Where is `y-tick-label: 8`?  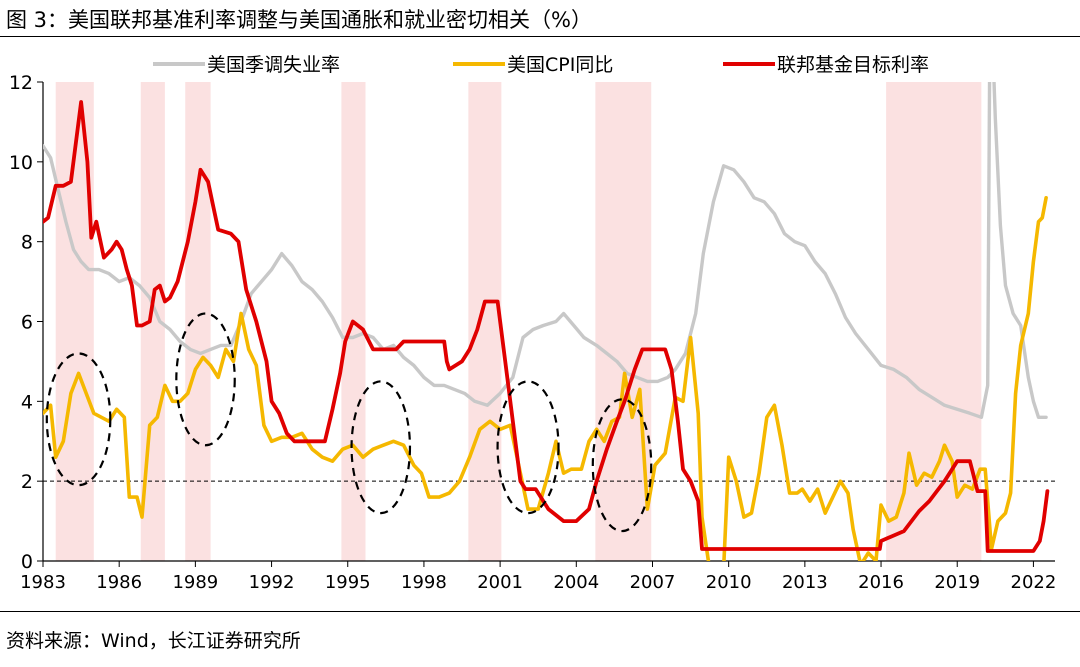 y-tick-label: 8 is located at coordinates (27, 243).